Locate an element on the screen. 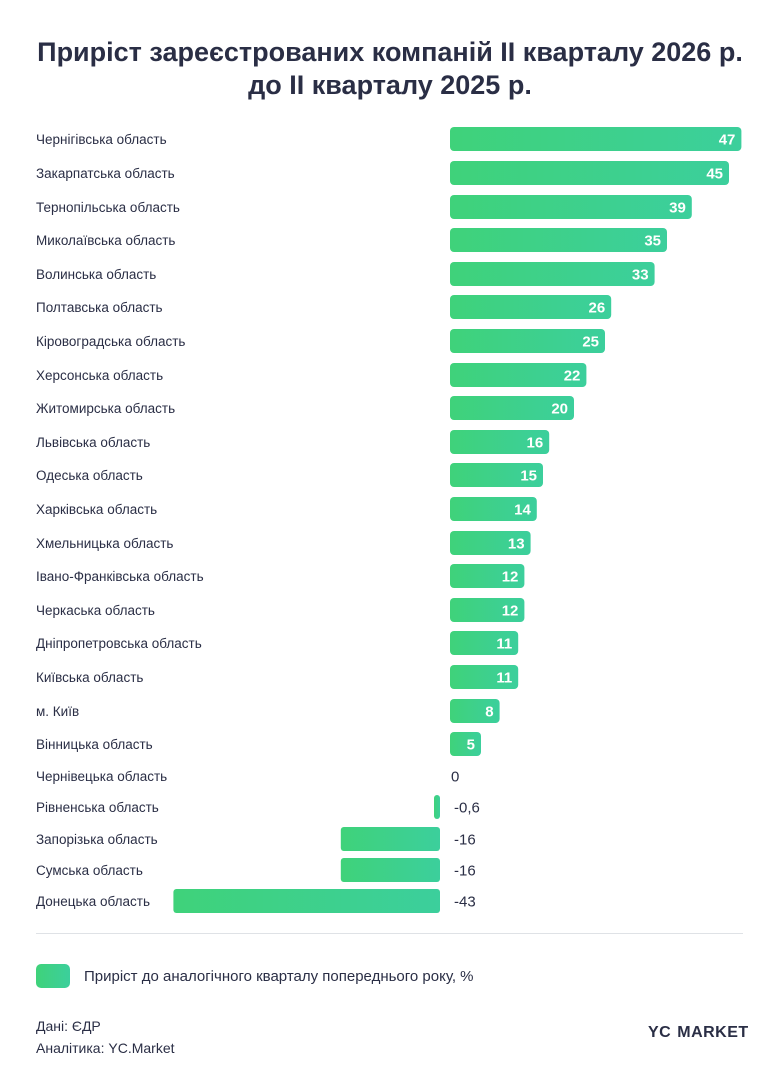  category-label: Одеська область is located at coordinates (89, 475).